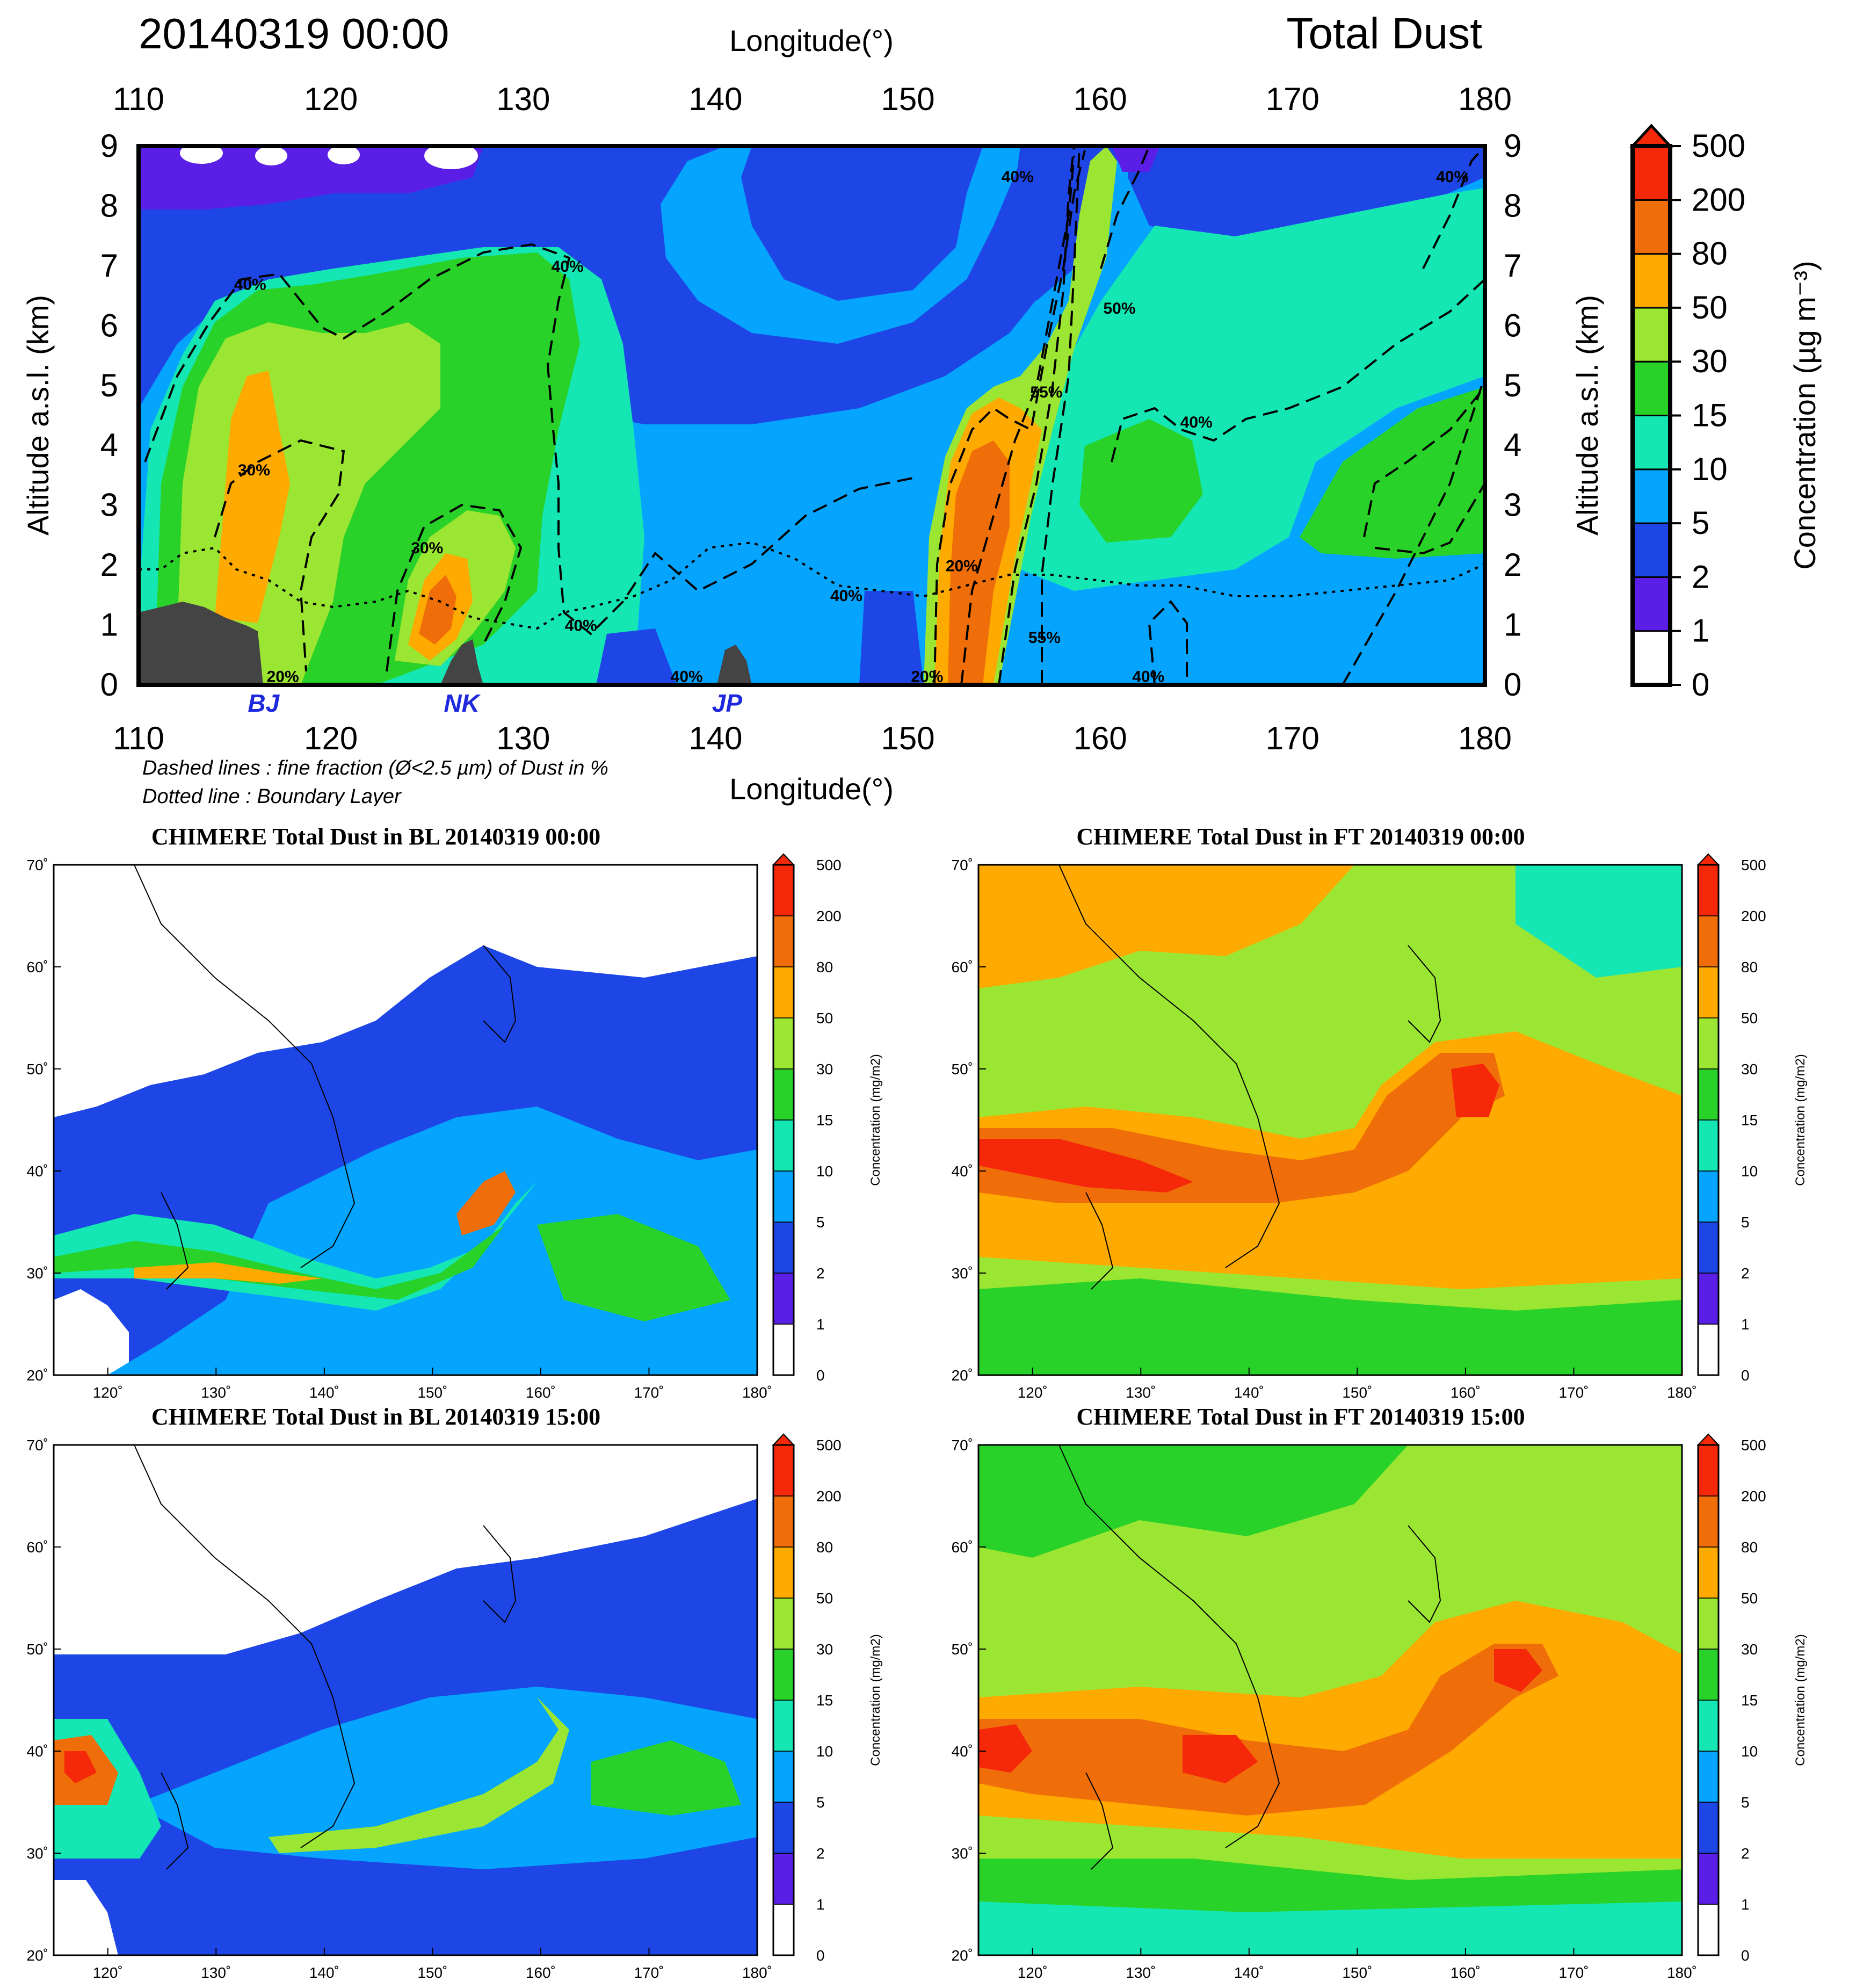 The width and height of the screenshot is (1849, 1988). What do you see at coordinates (331, 738) in the screenshot?
I see `bottom-x-tick-label: 120` at bounding box center [331, 738].